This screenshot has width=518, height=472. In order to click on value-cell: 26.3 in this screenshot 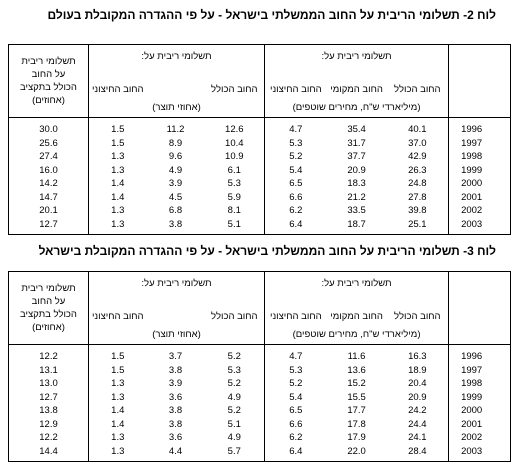, I will do `click(417, 170)`.